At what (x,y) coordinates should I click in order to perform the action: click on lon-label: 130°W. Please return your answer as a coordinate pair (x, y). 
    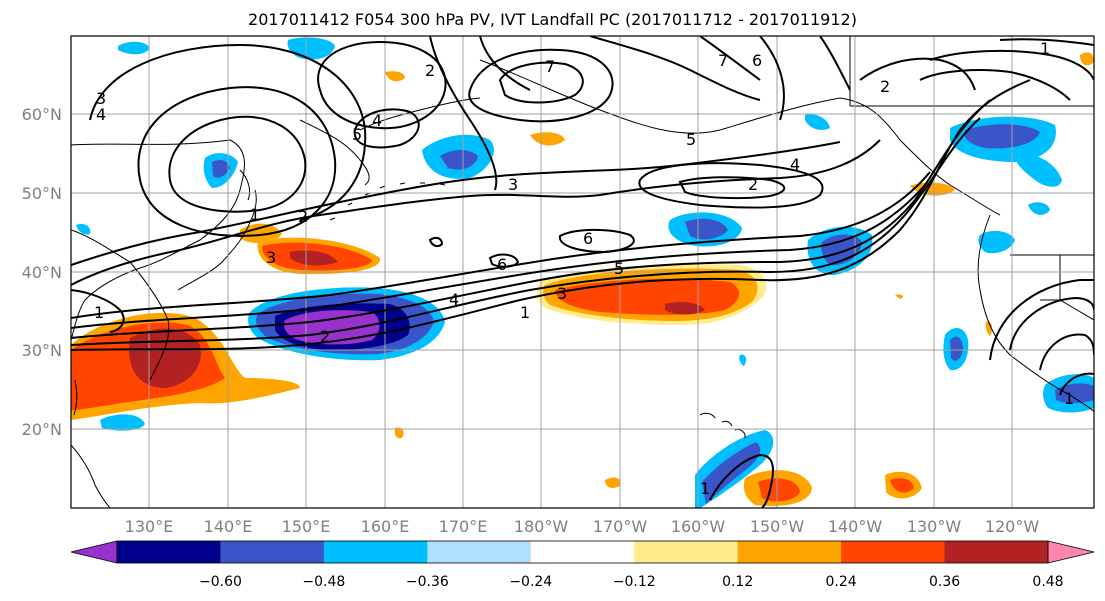
    Looking at the image, I should click on (934, 526).